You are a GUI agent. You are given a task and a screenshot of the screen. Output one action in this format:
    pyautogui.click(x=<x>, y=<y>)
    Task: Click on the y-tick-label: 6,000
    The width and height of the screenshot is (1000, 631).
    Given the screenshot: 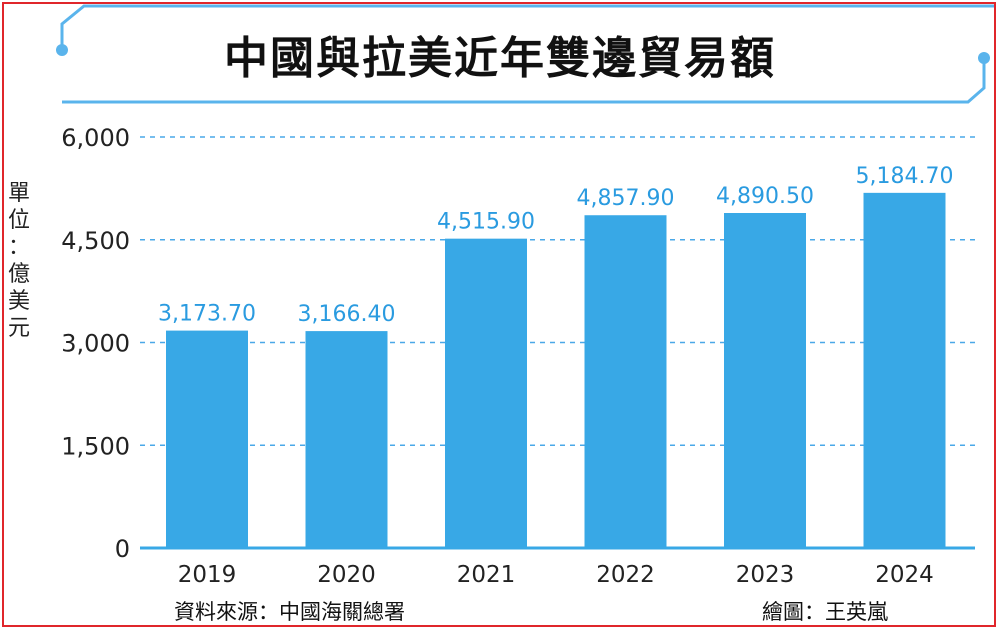 What is the action you would take?
    pyautogui.click(x=95, y=138)
    